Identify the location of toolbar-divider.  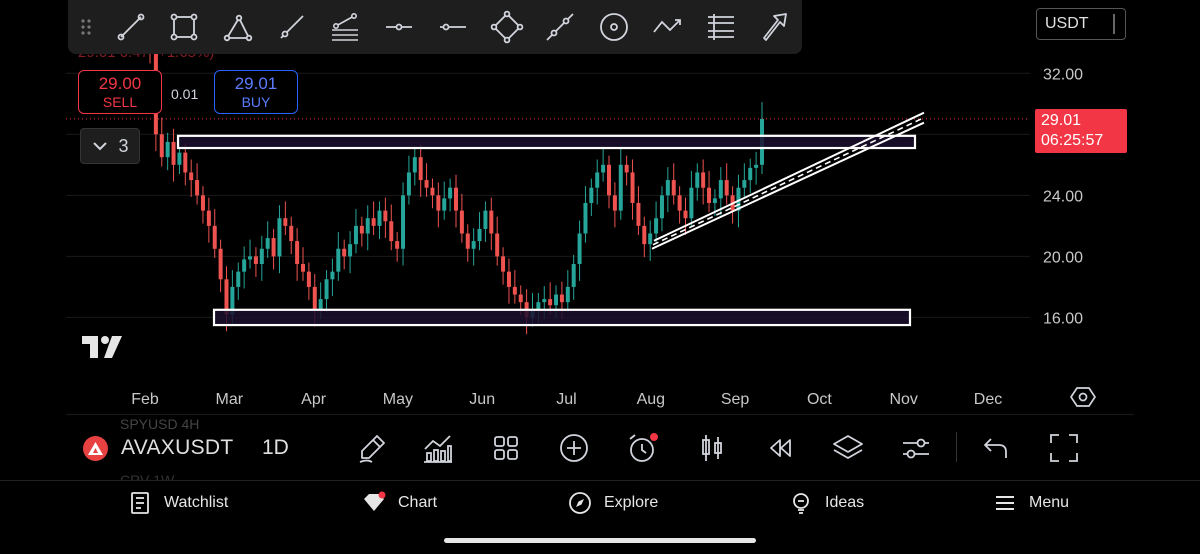
(956, 447).